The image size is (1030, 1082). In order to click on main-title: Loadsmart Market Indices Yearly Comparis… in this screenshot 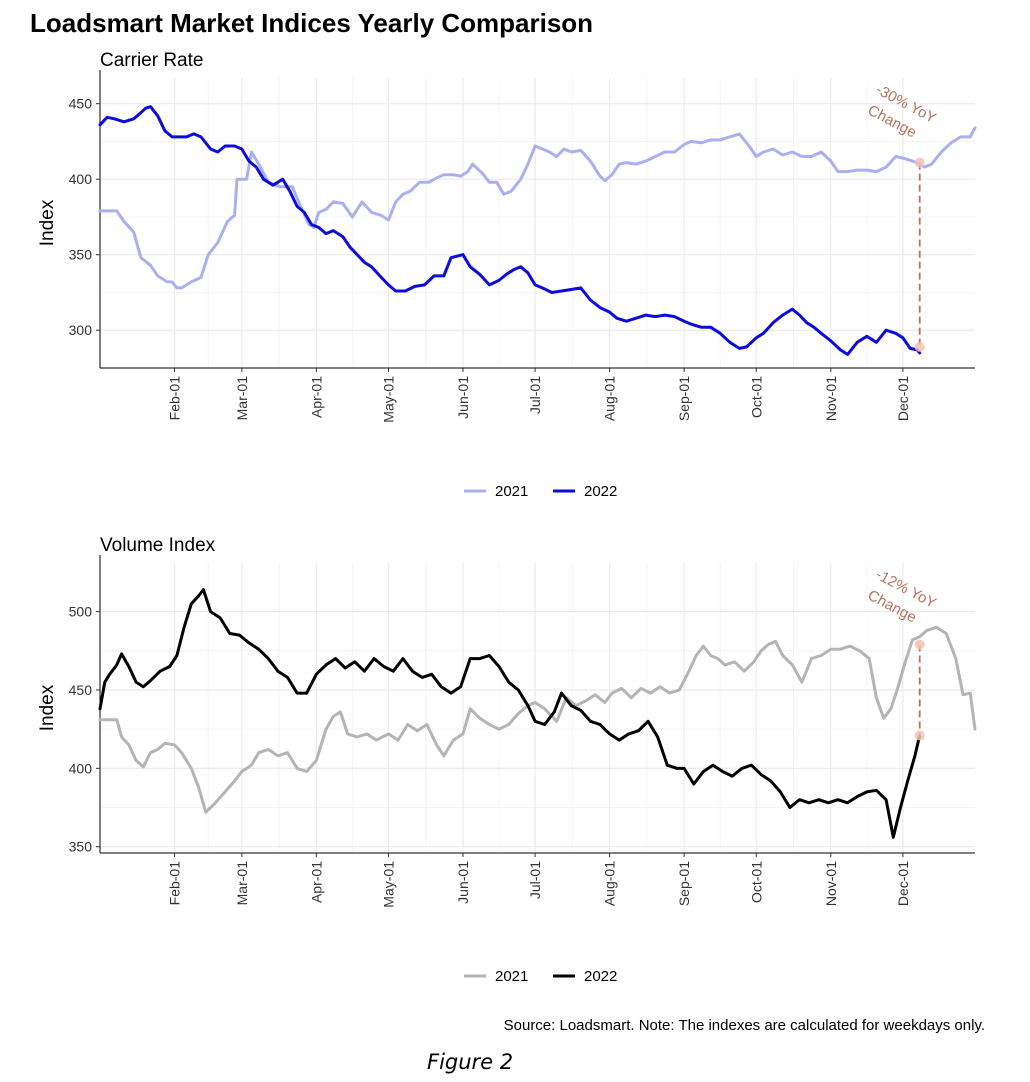, I will do `click(312, 23)`.